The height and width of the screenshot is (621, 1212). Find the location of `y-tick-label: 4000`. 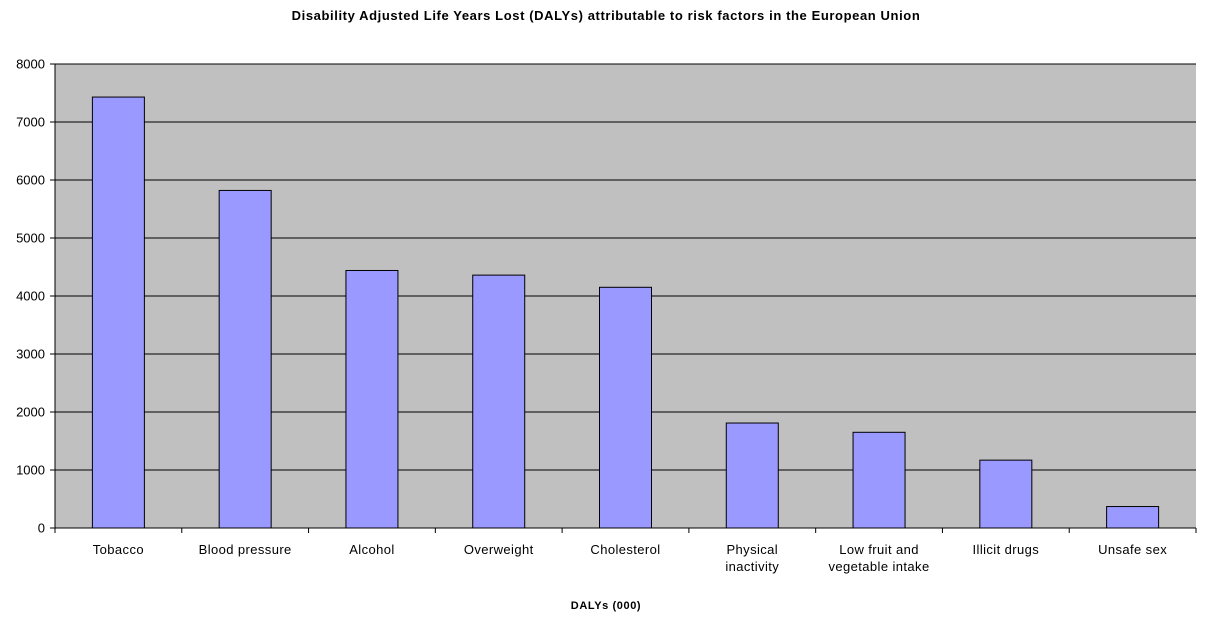

y-tick-label: 4000 is located at coordinates (30, 296).